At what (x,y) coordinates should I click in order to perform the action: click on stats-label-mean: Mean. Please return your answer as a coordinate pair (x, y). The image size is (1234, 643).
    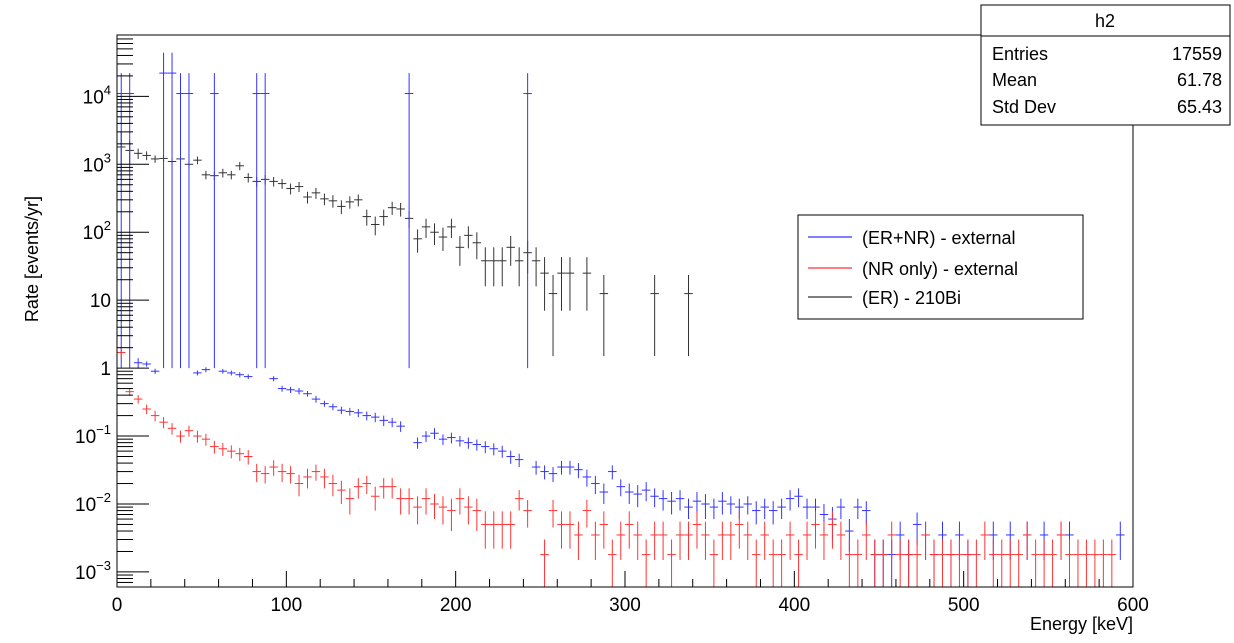
    Looking at the image, I should click on (1014, 80).